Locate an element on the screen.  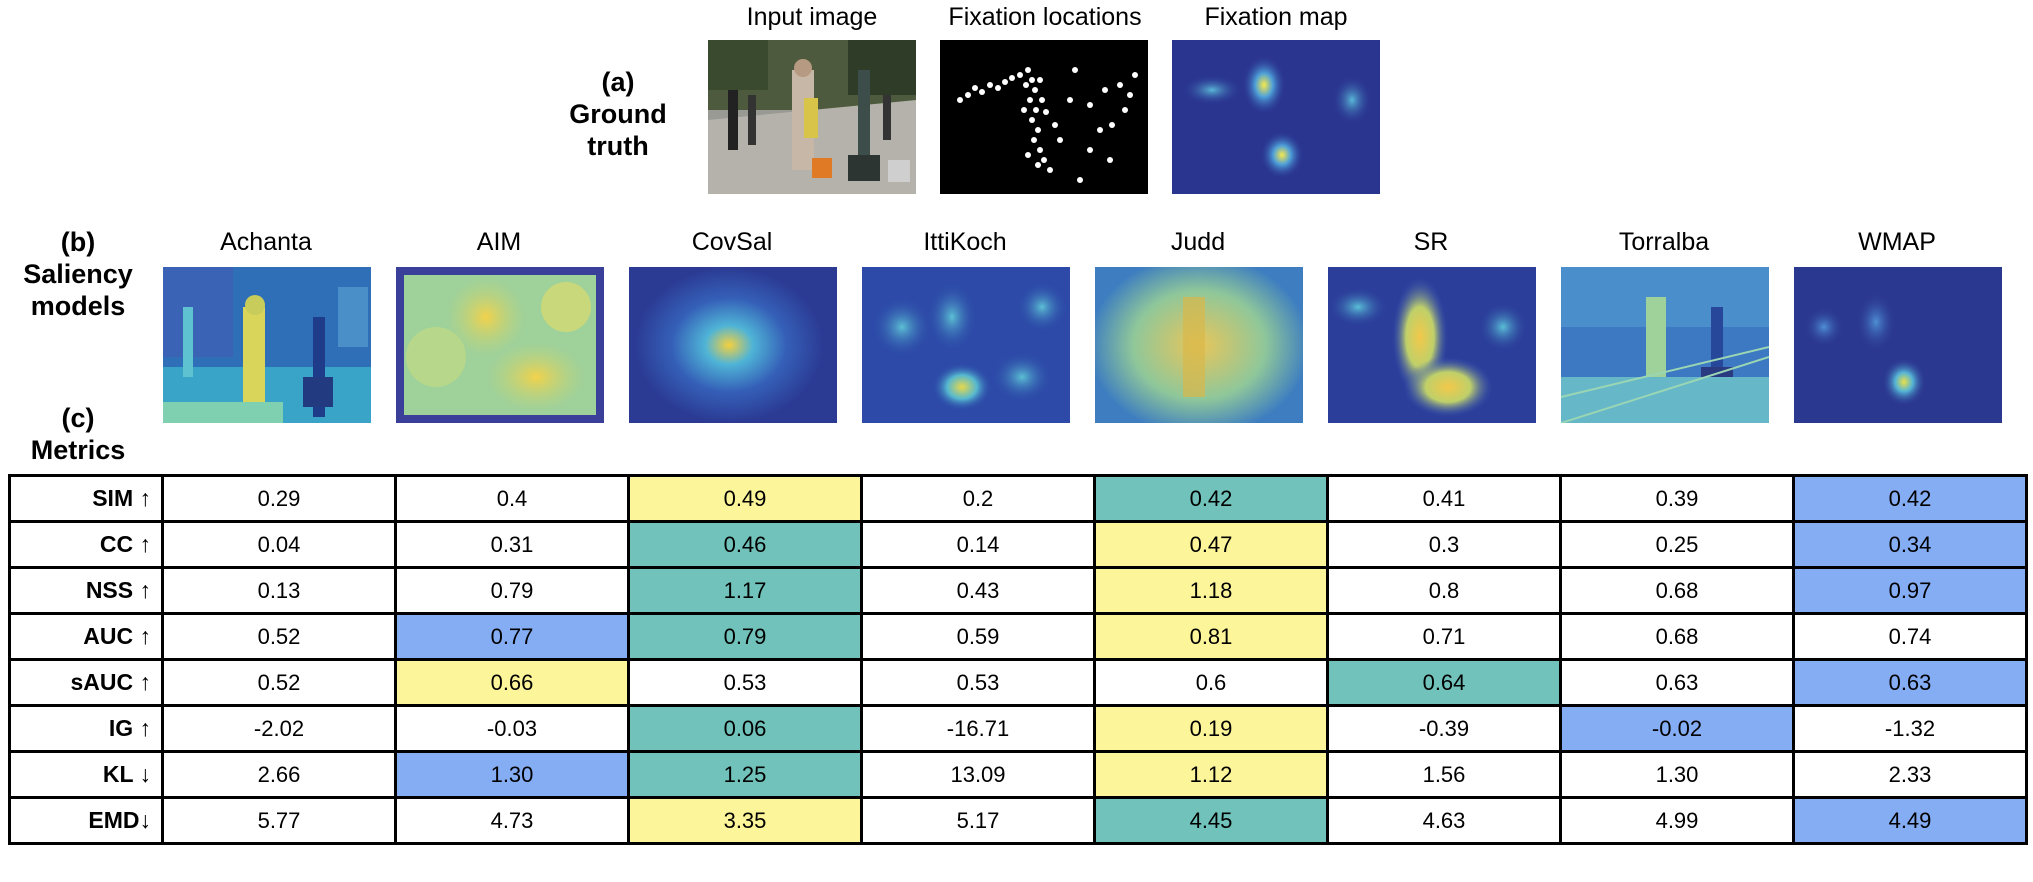
saliency-map-aim is located at coordinates (500, 345).